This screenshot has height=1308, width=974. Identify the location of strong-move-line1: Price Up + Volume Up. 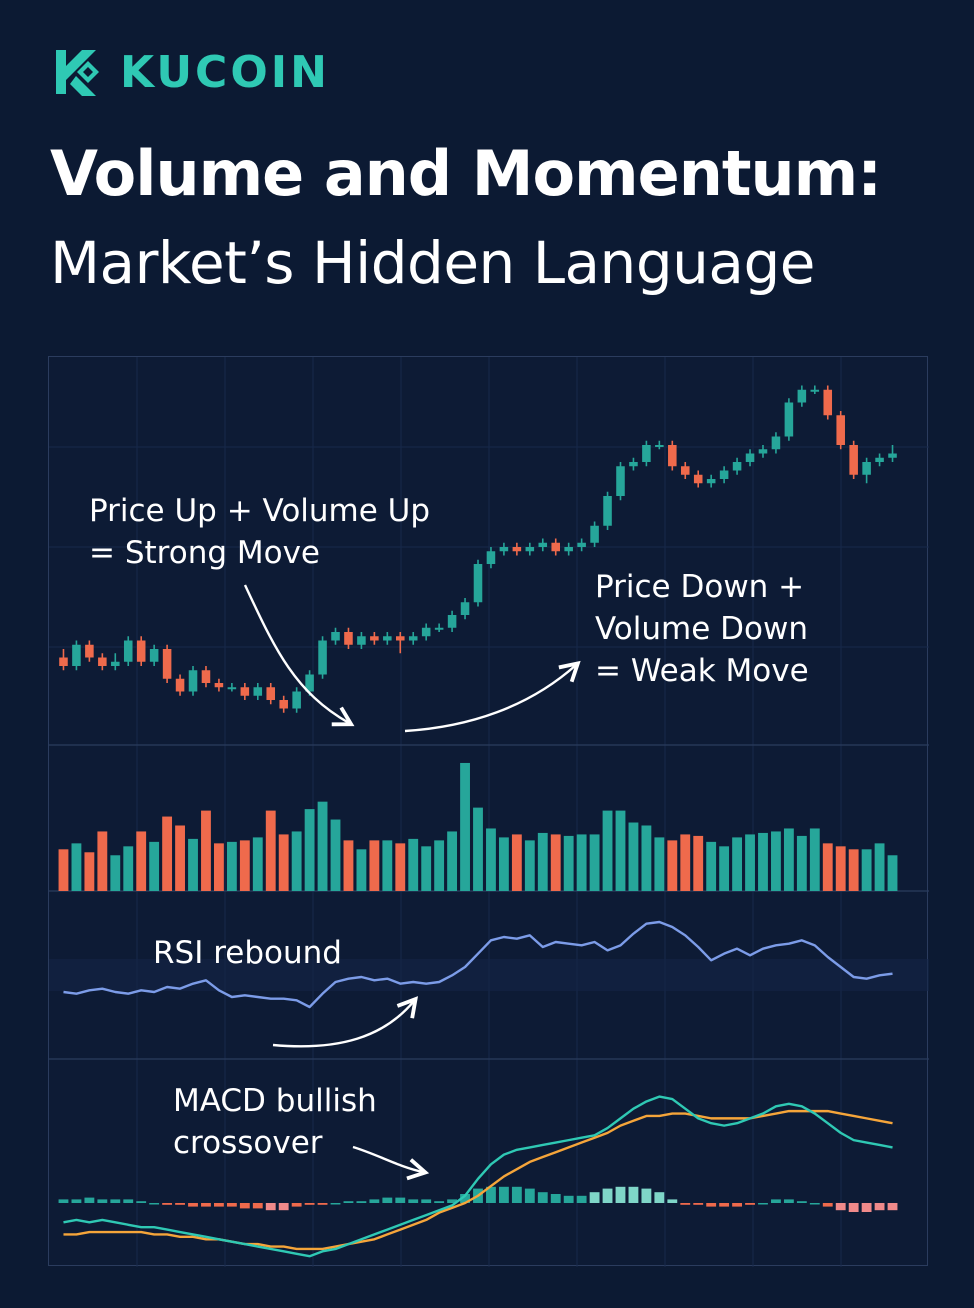
(259, 511).